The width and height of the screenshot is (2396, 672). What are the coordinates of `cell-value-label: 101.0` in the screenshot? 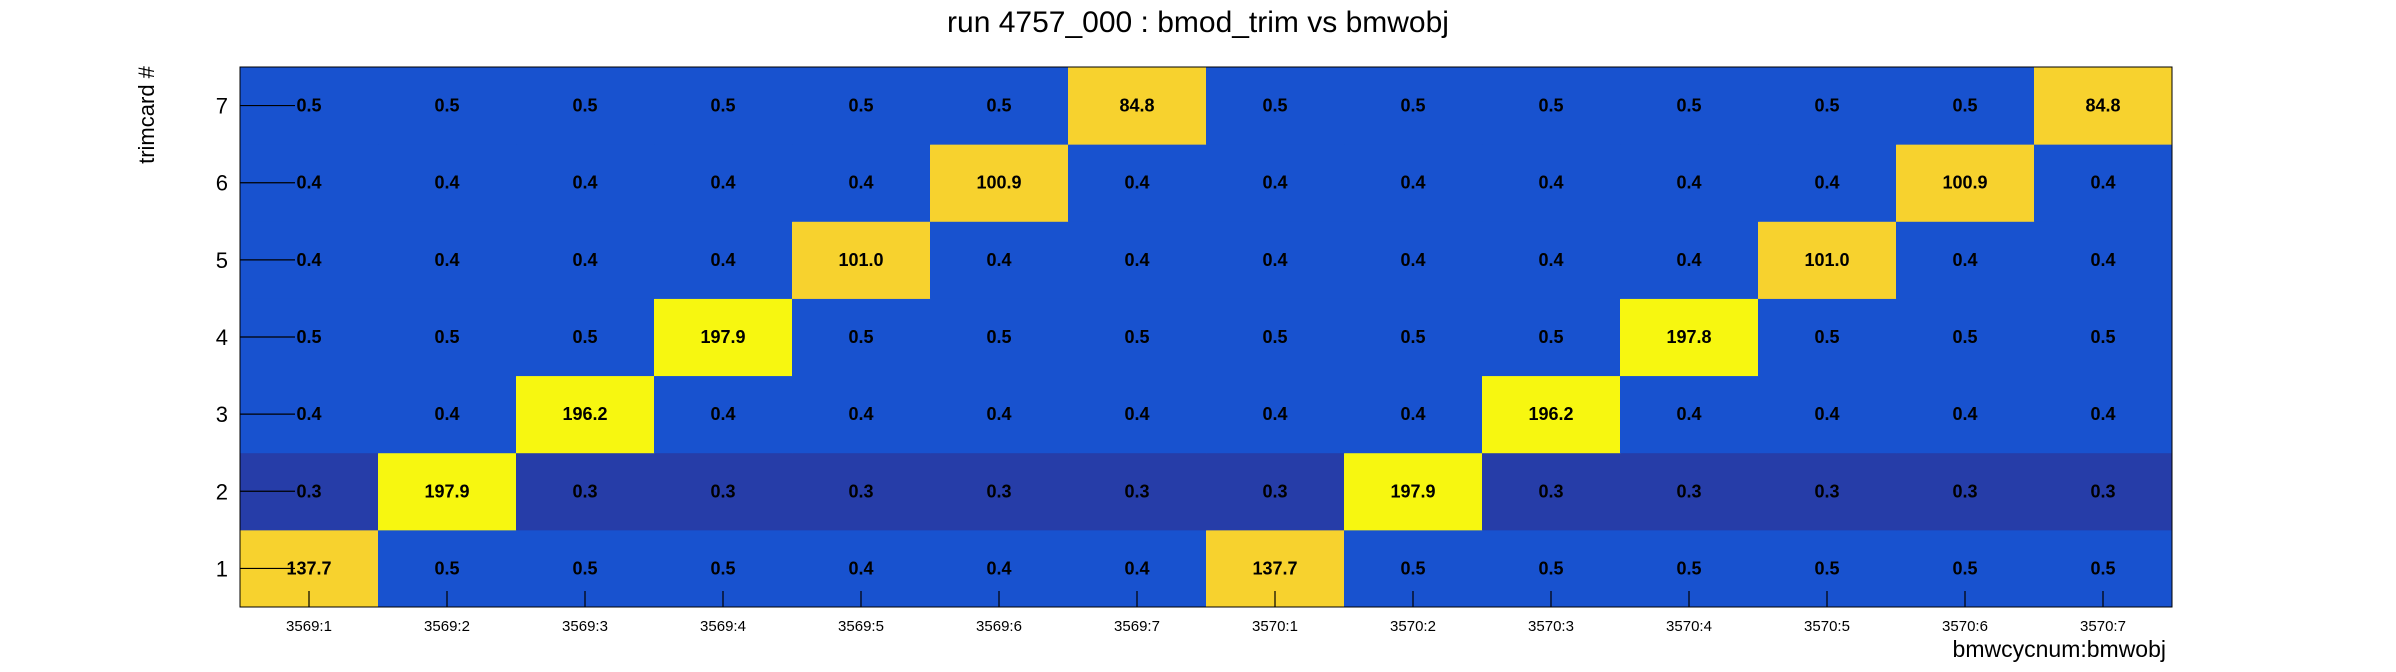 It's located at (1826, 260).